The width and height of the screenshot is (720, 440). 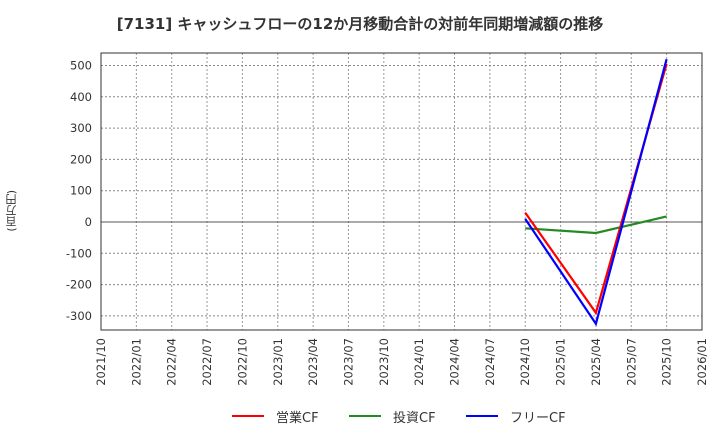 I want to click on x-tick-label: 2022/10, so click(x=242, y=362).